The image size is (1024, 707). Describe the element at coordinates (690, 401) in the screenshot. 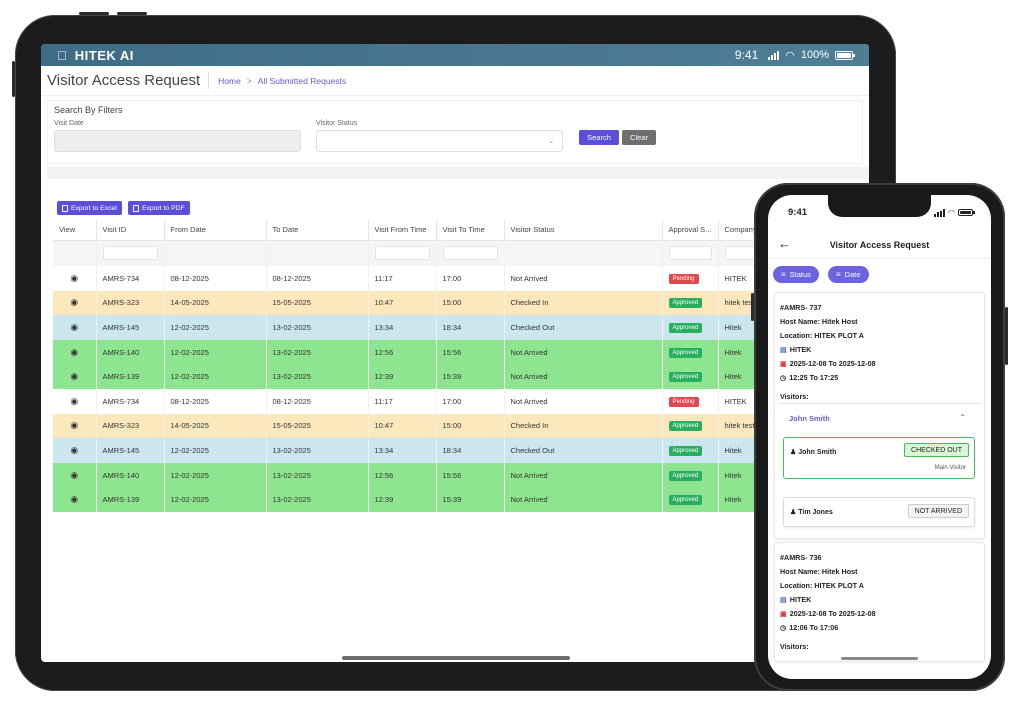

I see `approval-cell: Pending` at that location.